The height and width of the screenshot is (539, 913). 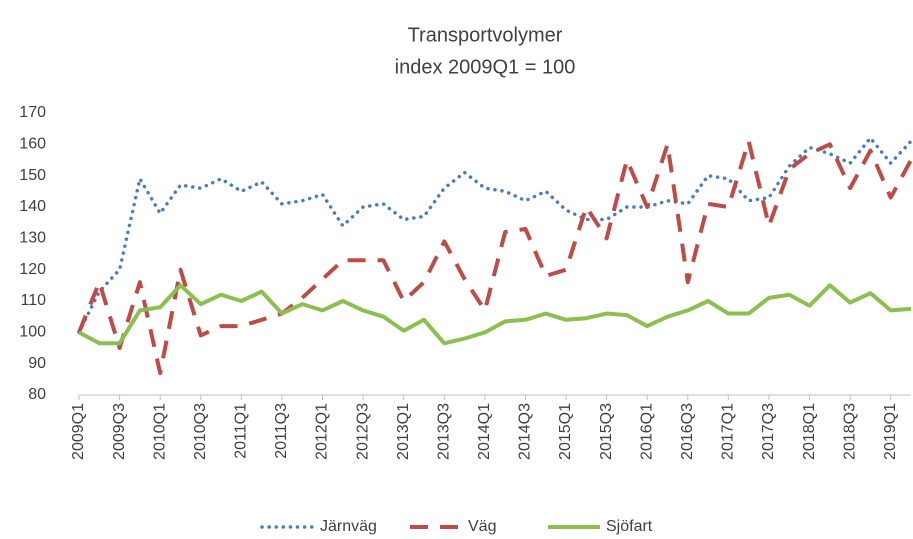 What do you see at coordinates (687, 431) in the screenshot?
I see `x-tick-label: 2016Q3` at bounding box center [687, 431].